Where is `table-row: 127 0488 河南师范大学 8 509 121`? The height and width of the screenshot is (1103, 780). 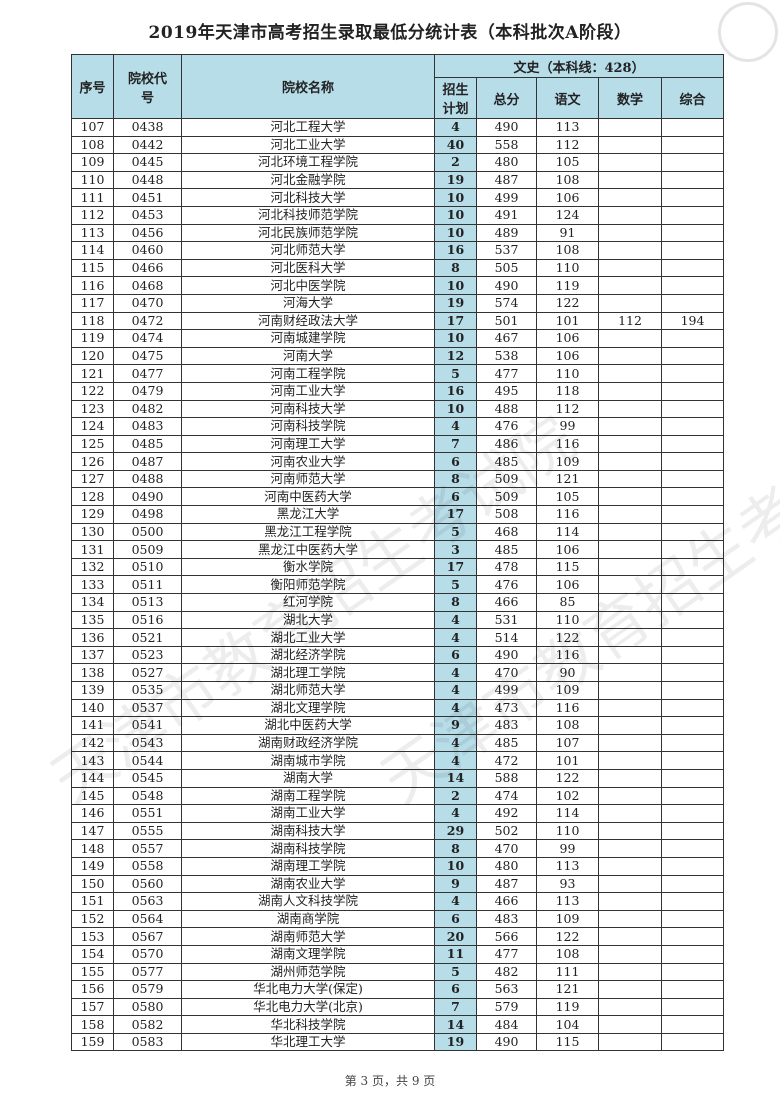
table-row: 127 0488 河南师范大学 8 509 121 is located at coordinates (398, 479).